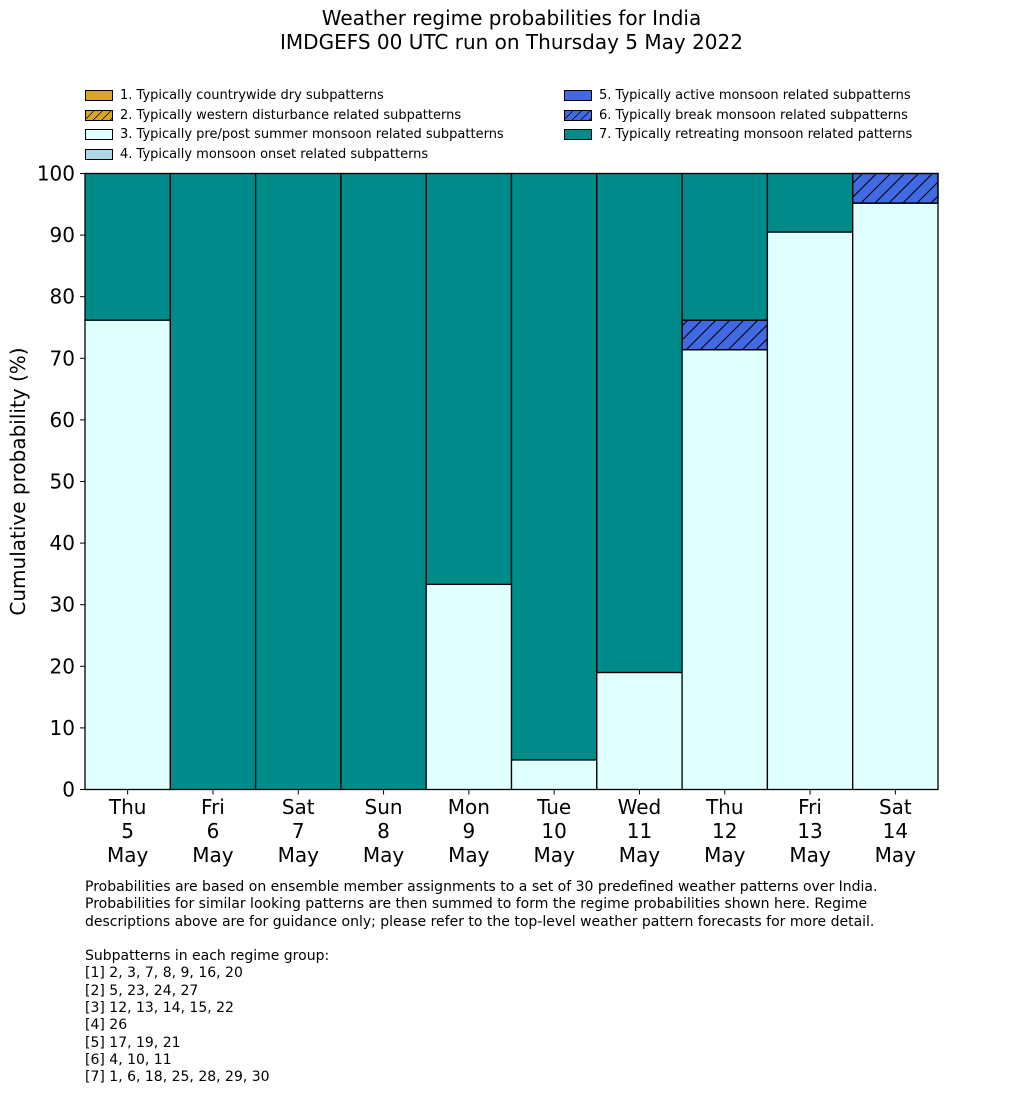 This screenshot has height=1114, width=1033. Describe the element at coordinates (469, 807) in the screenshot. I see `x-tick-label: Mon` at that location.